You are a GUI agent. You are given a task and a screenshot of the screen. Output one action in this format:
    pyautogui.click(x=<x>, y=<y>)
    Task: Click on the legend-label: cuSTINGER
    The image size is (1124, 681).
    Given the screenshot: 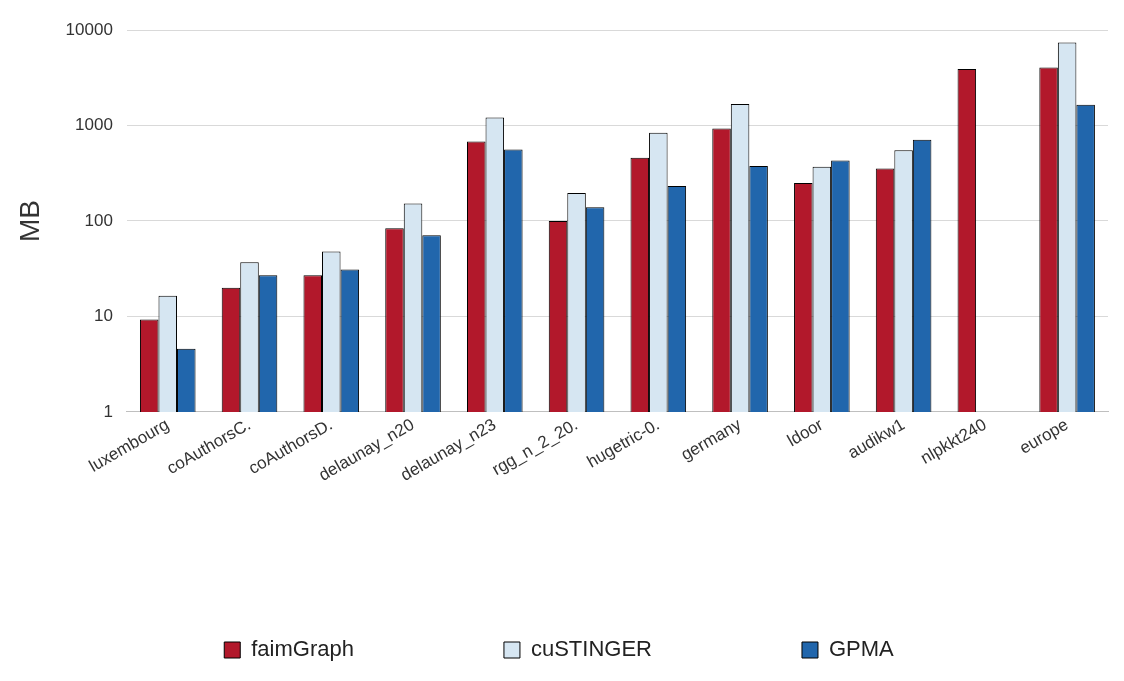 What is the action you would take?
    pyautogui.click(x=591, y=649)
    